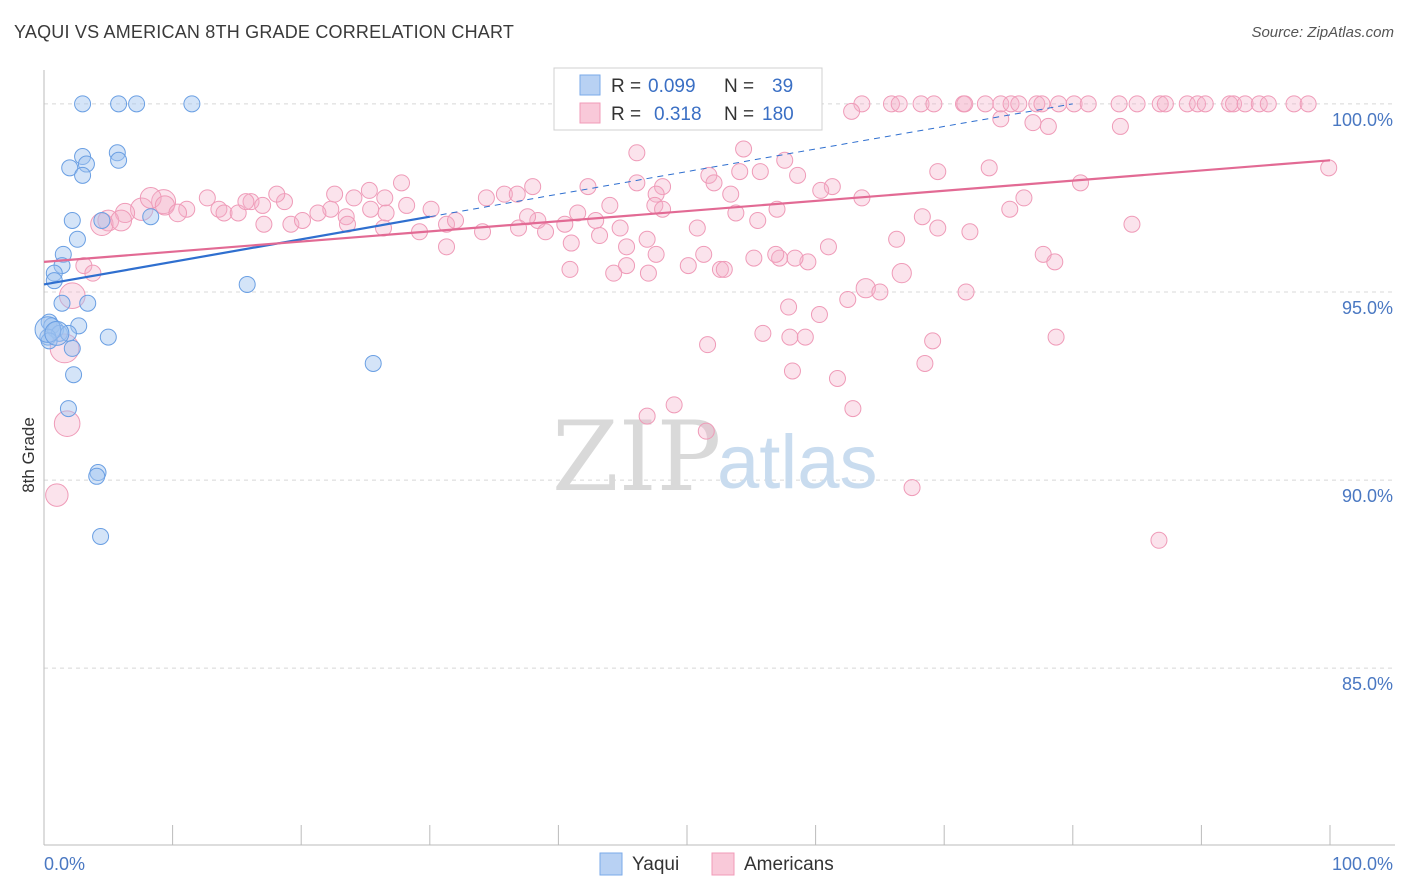  Describe the element at coordinates (208, 320) in the screenshot. I see `yaqui-points` at that location.